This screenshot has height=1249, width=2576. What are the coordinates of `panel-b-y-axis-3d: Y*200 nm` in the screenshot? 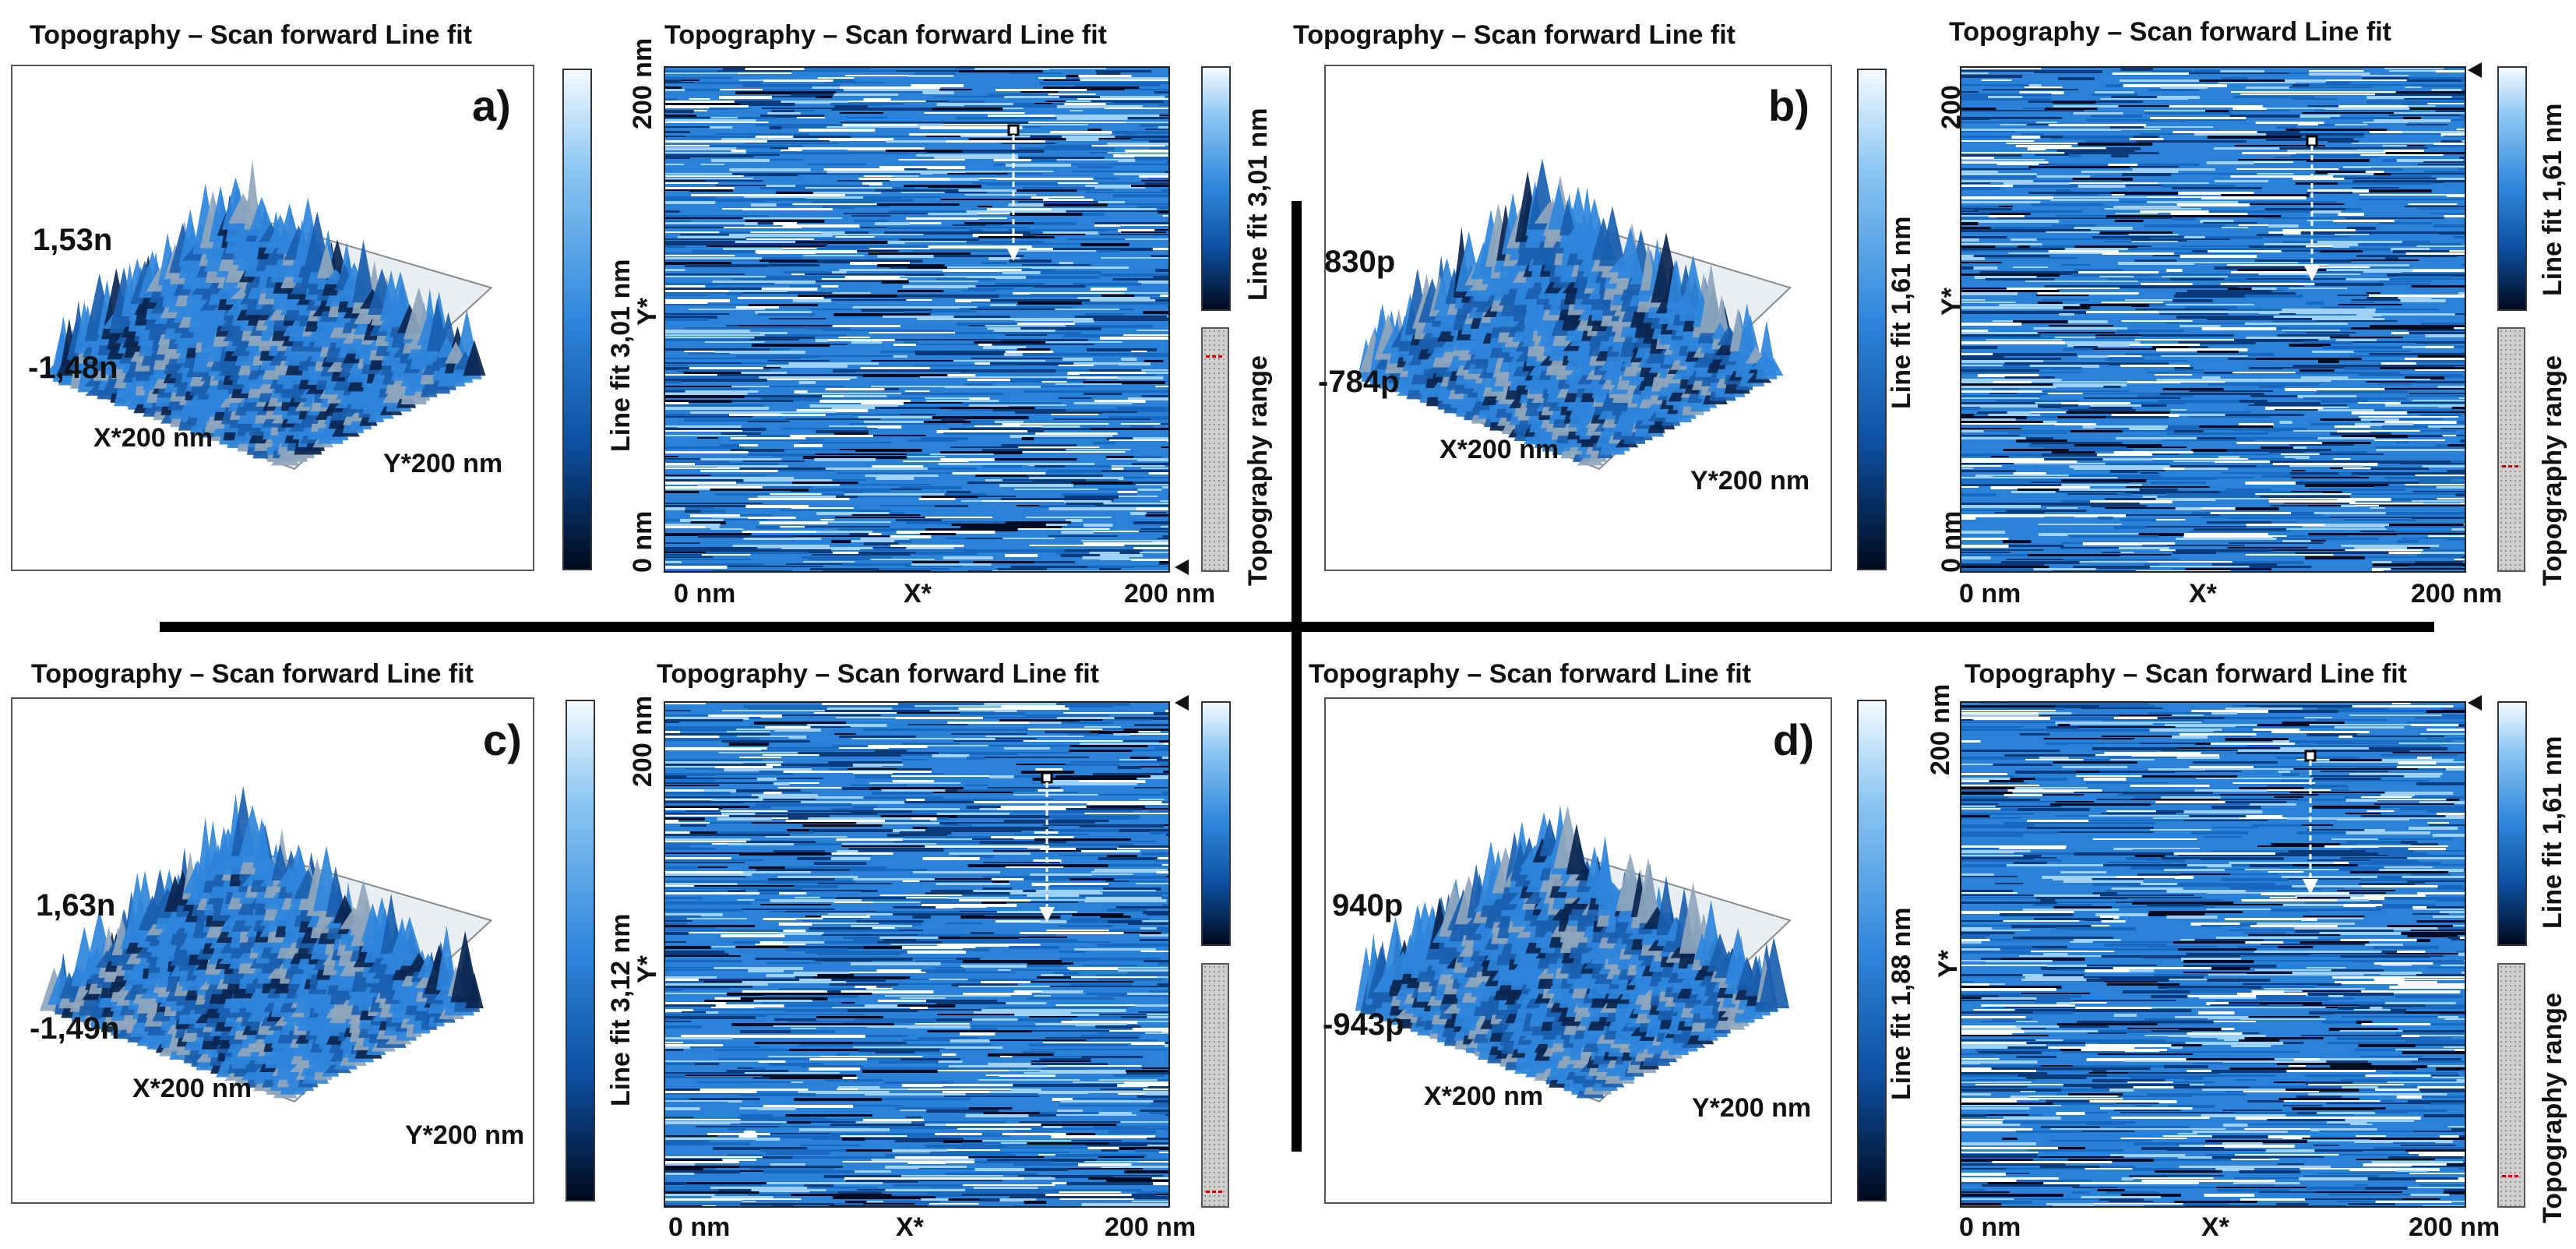 It's located at (1750, 481).